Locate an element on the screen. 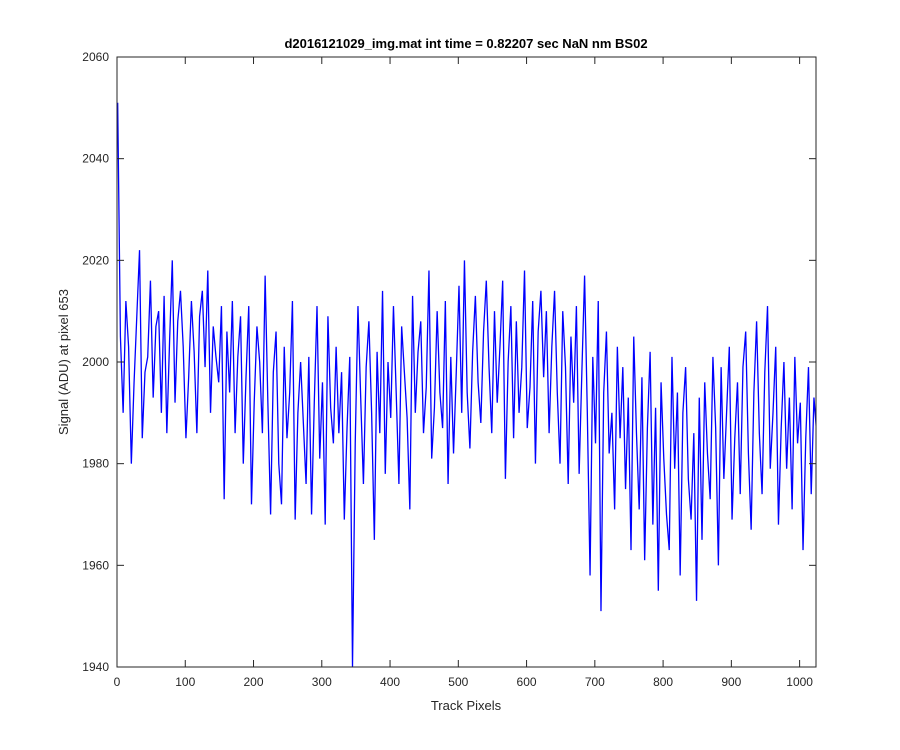 This screenshot has height=750, width=900. x-tick-label: 900 is located at coordinates (731, 682).